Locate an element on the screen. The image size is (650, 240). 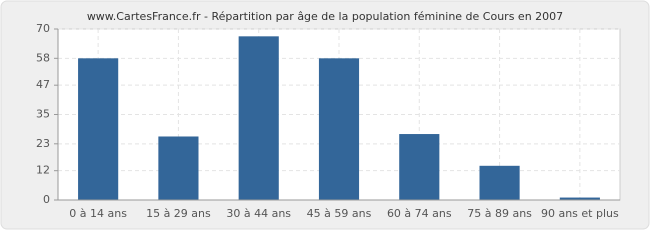
y-tick-label: 0 is located at coordinates (46, 199).